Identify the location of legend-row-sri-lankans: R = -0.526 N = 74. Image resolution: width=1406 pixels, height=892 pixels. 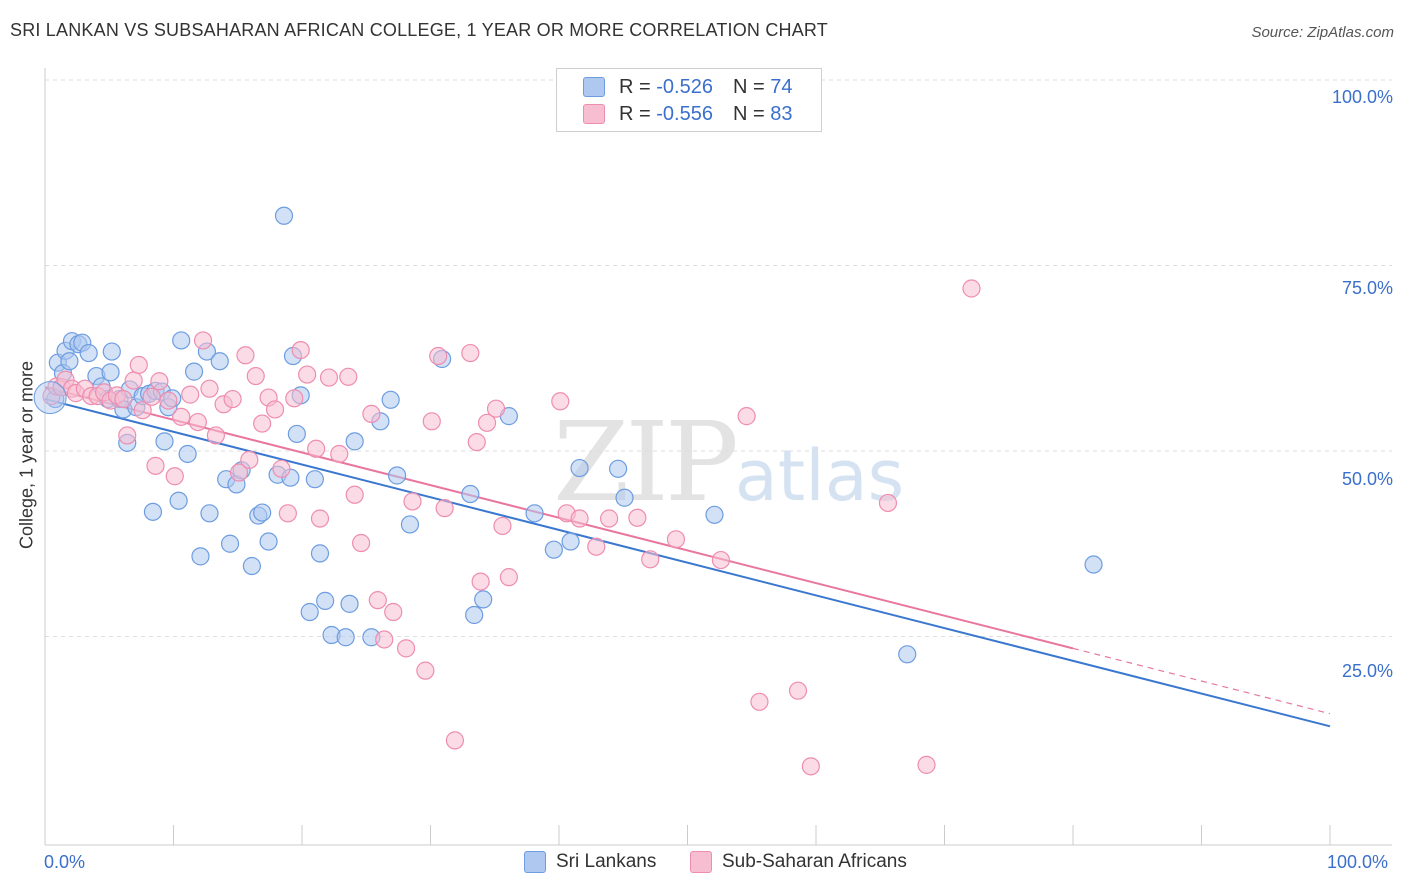
(687, 87).